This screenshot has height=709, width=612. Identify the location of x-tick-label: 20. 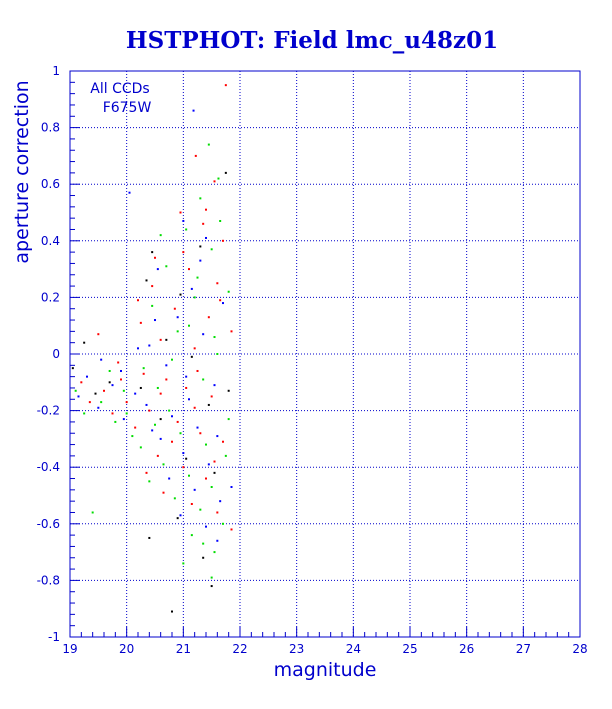
(126, 649).